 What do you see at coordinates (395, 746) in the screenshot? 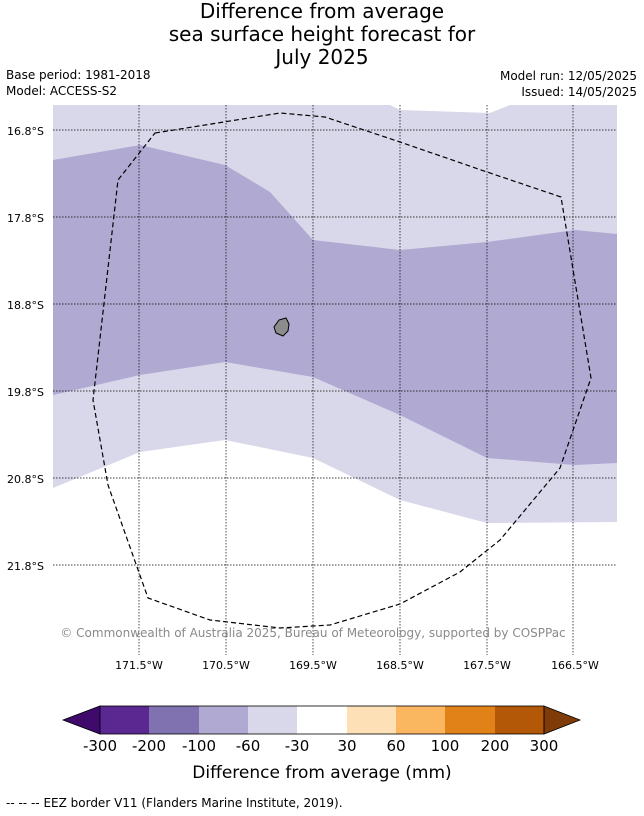
I see `colorbar-tick: 60` at bounding box center [395, 746].